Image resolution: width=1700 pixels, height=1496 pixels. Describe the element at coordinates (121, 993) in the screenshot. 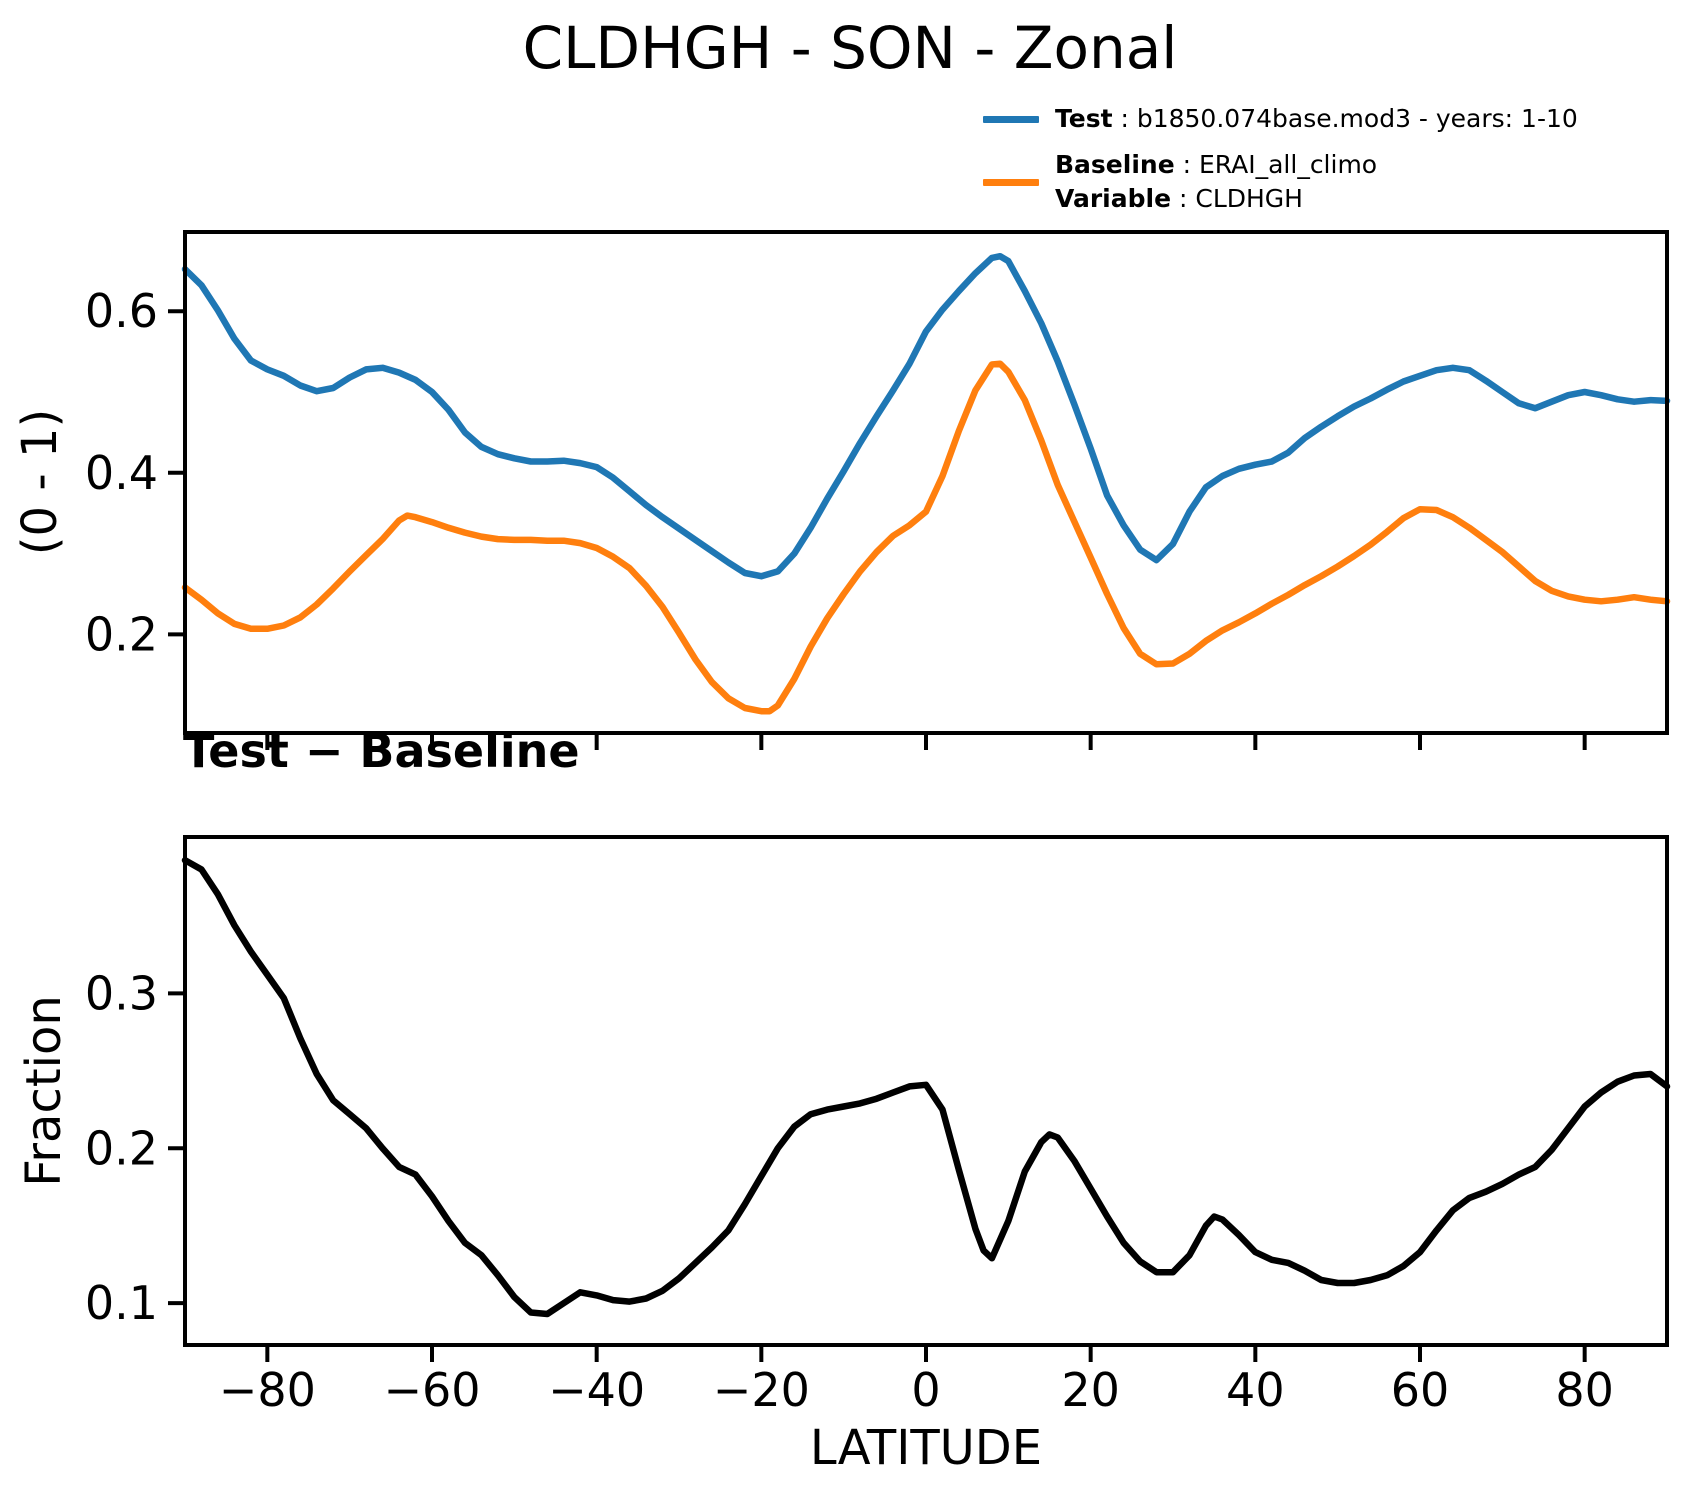

I see `y-tick-label: 0.3` at that location.